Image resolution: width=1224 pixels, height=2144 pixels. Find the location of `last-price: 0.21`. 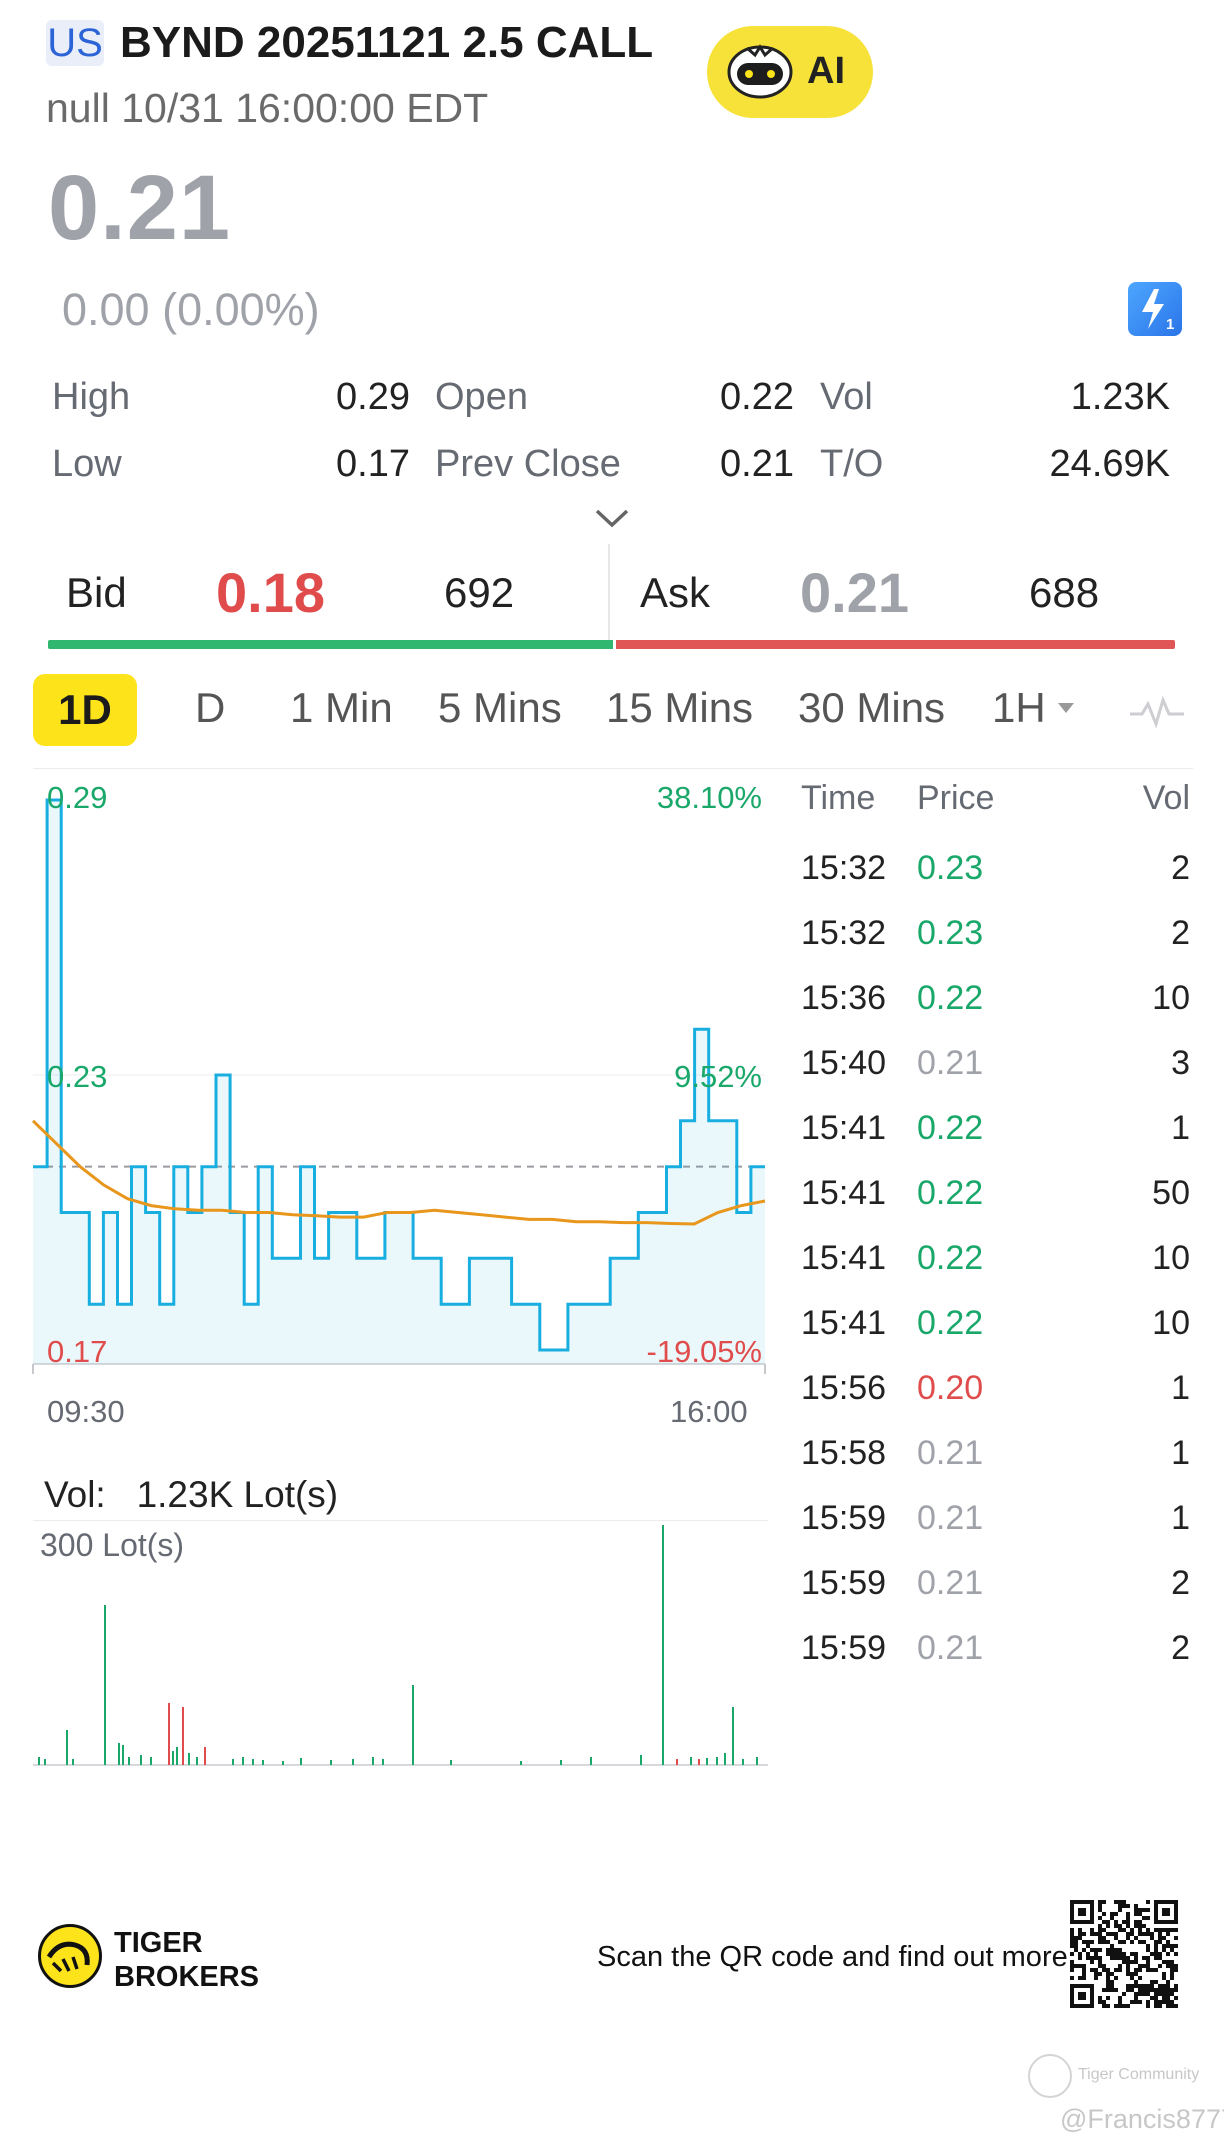

last-price: 0.21 is located at coordinates (140, 208).